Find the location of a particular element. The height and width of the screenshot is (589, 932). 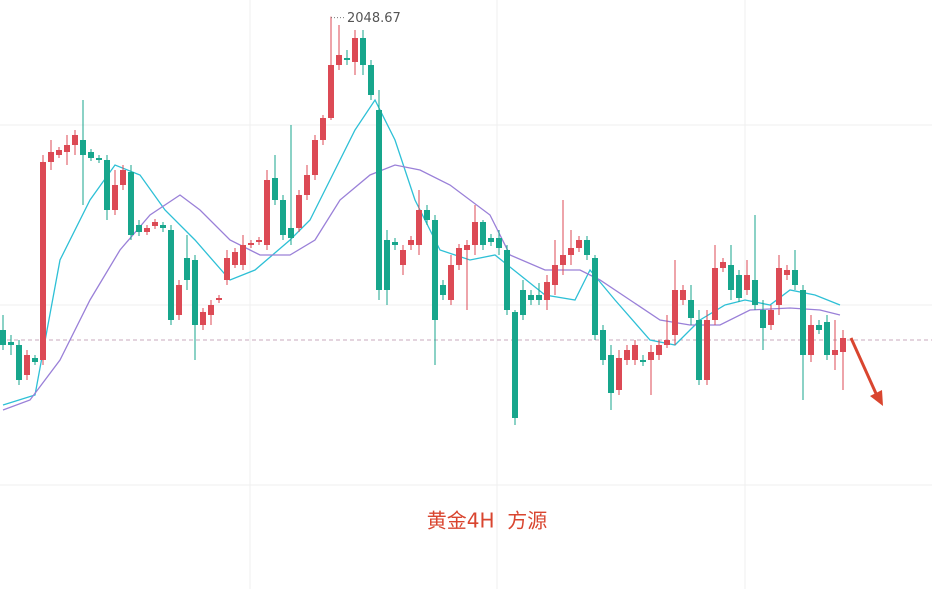

trend-arrow is located at coordinates (866, 371).